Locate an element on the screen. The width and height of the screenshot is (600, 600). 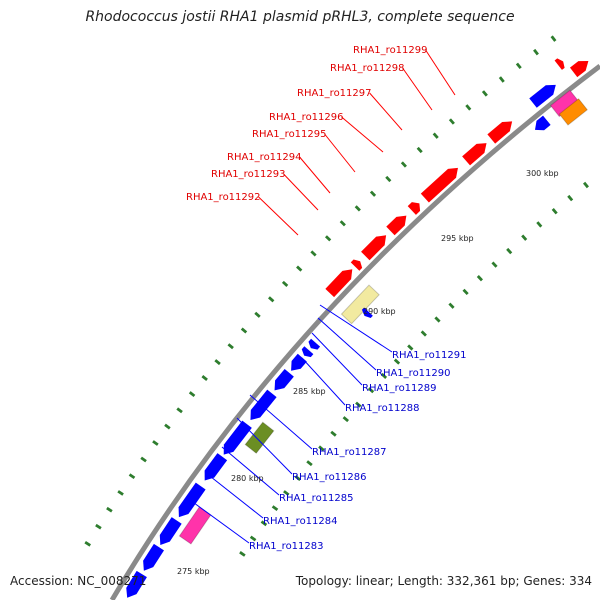
accession-text: Accession: NC_008271 is located at coordinates (78, 581).